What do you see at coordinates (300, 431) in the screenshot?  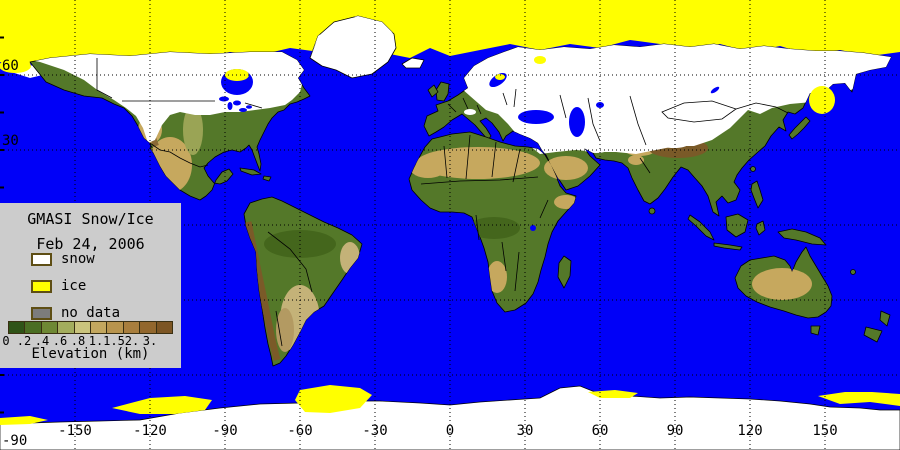 I see `lon-tick-label: -60` at bounding box center [300, 431].